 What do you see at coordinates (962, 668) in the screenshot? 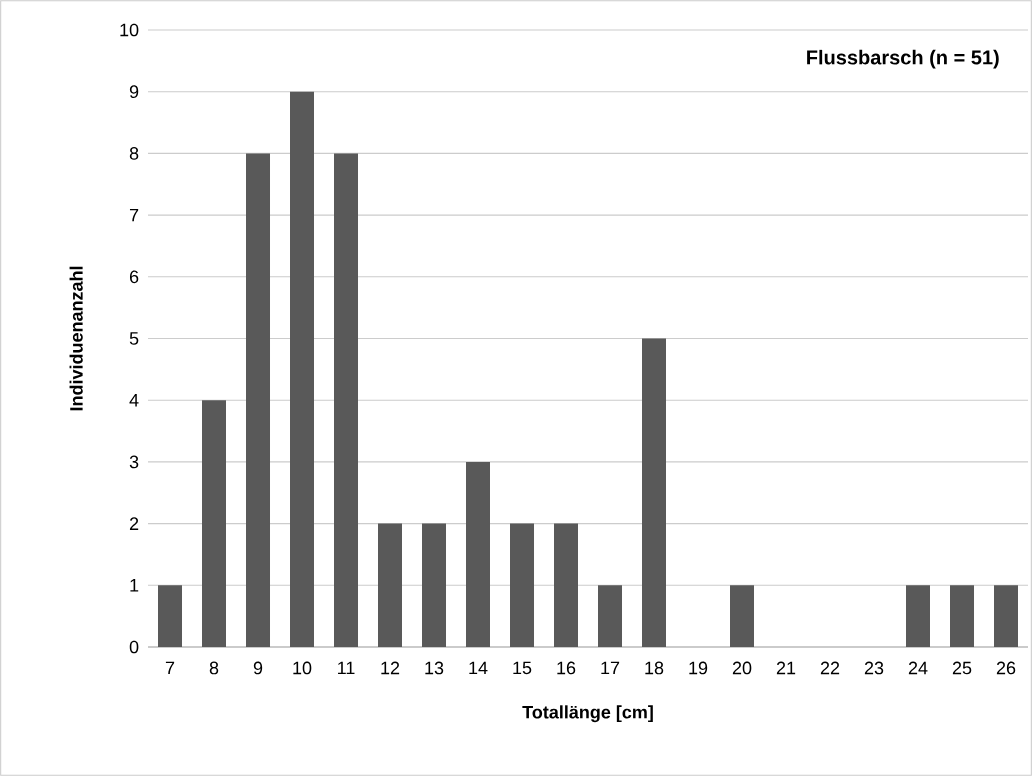
I see `x-tick-label: 25` at bounding box center [962, 668].